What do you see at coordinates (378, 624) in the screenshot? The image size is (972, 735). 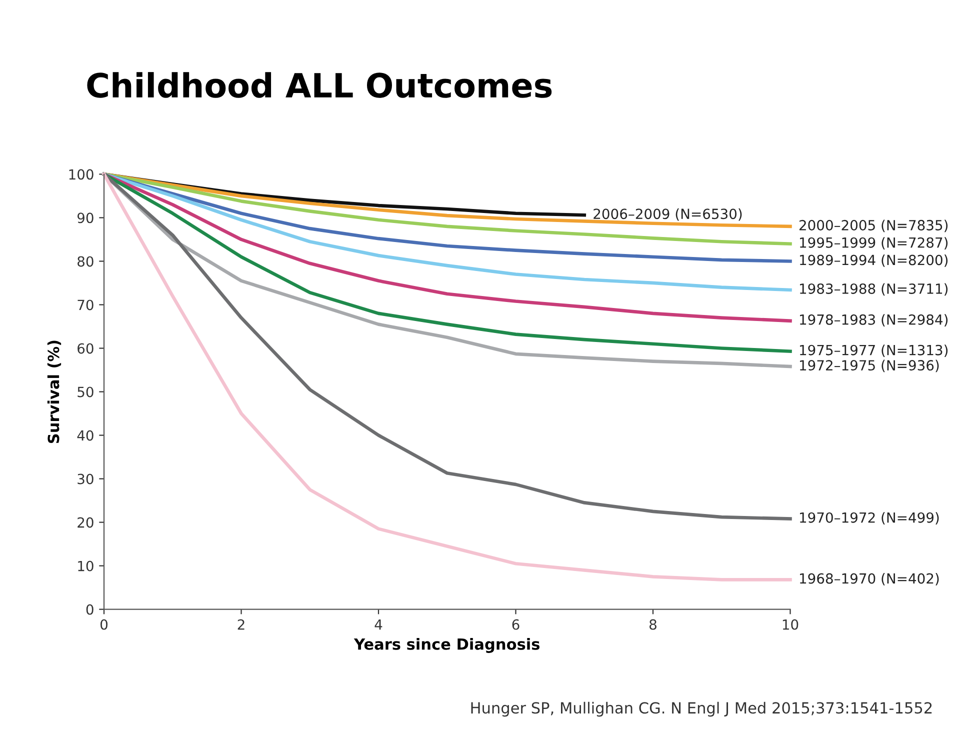 I see `x-tick-label: 4` at bounding box center [378, 624].